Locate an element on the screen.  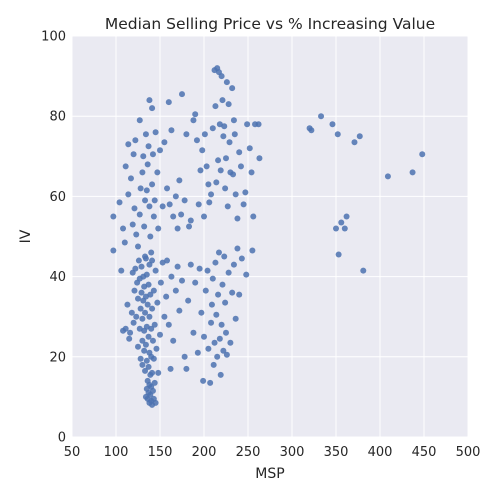
y-axis-label: IV is located at coordinates (26, 236).